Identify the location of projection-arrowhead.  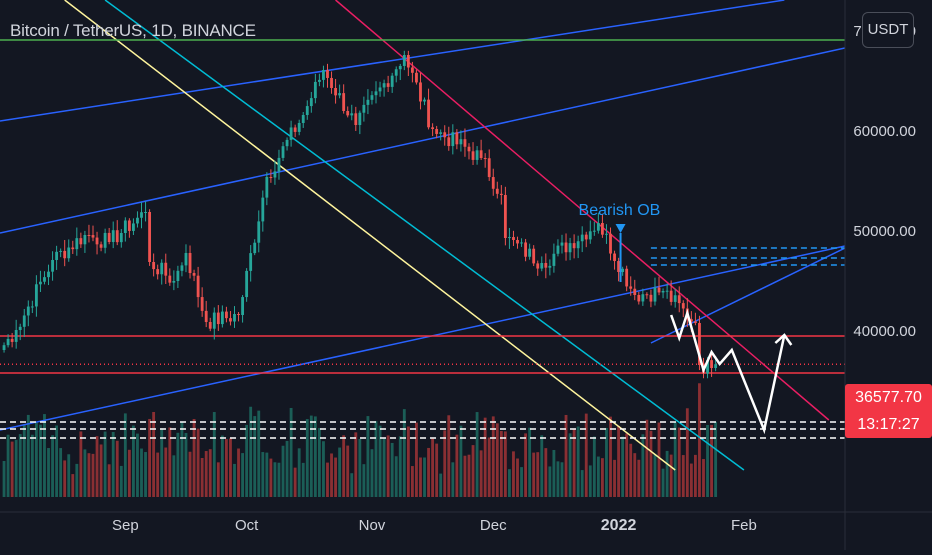
(783, 339).